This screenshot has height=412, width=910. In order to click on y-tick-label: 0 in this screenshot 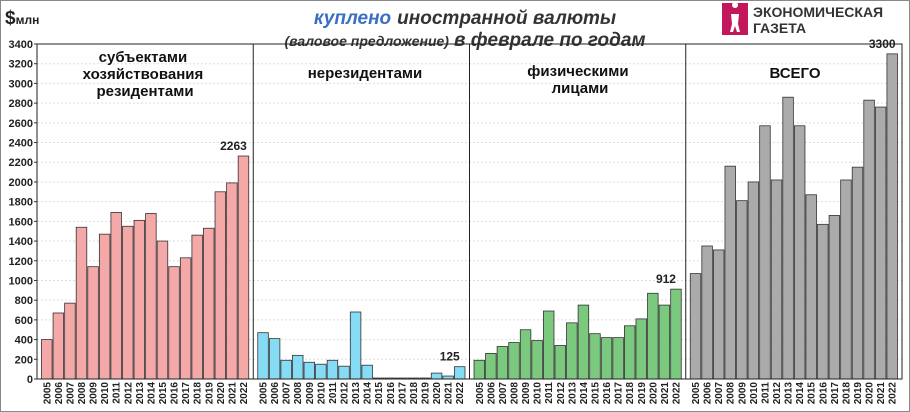, I will do `click(30, 380)`.